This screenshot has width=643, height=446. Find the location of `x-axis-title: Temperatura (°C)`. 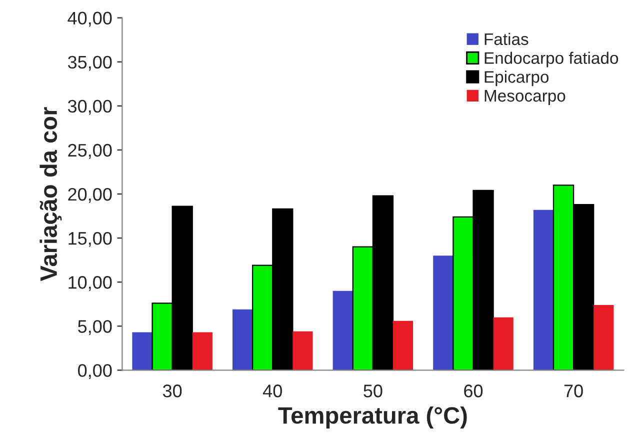

x-axis-title: Temperatura (°C) is located at coordinates (372, 417).